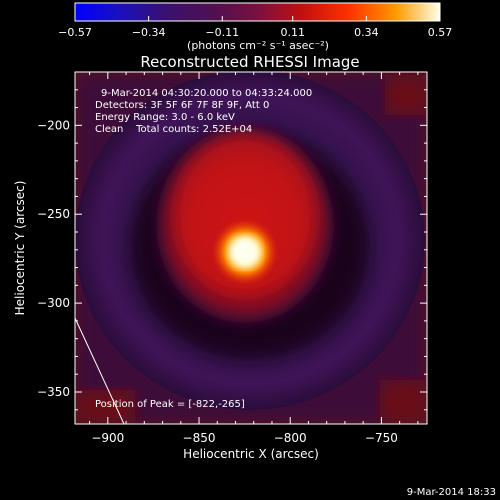  What do you see at coordinates (199, 438) in the screenshot?
I see `x-tick-label-1: −850` at bounding box center [199, 438].